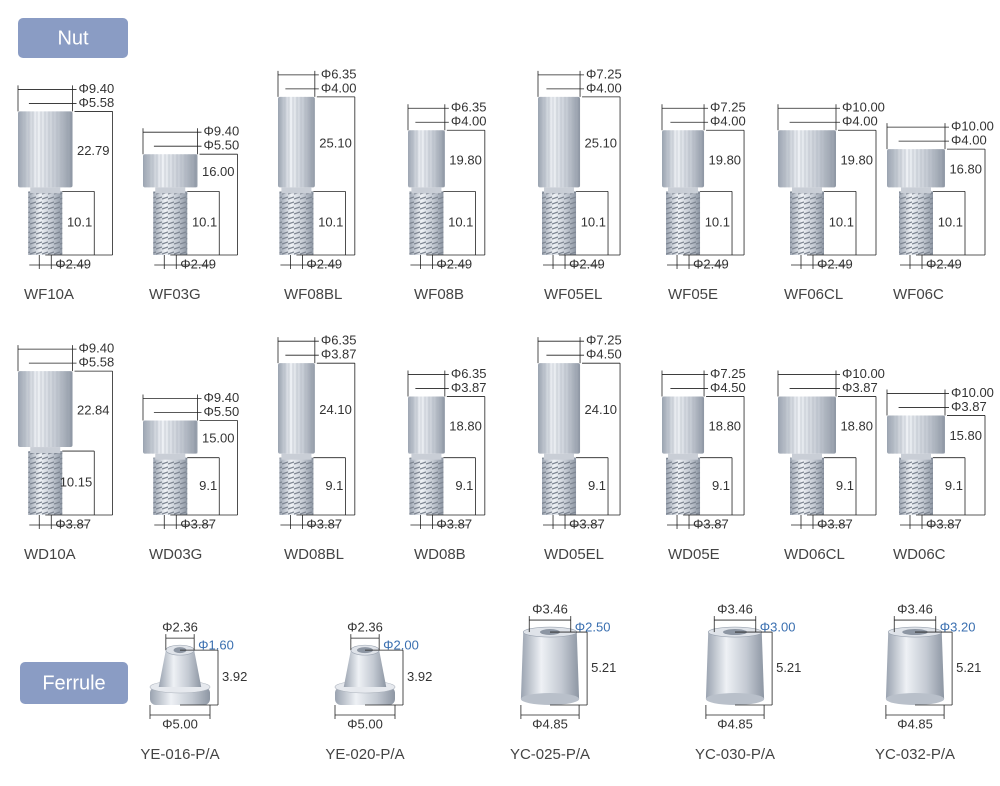 The image size is (1000, 786). Describe the element at coordinates (550, 665) in the screenshot. I see `ferrule-body` at that location.